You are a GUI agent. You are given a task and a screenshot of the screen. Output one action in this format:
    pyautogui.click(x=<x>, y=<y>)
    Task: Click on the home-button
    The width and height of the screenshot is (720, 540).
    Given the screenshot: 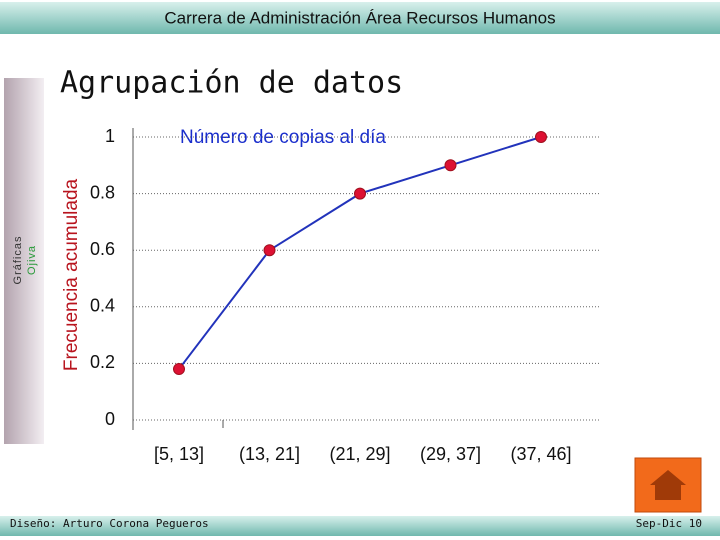 What is the action you would take?
    pyautogui.click(x=668, y=485)
    